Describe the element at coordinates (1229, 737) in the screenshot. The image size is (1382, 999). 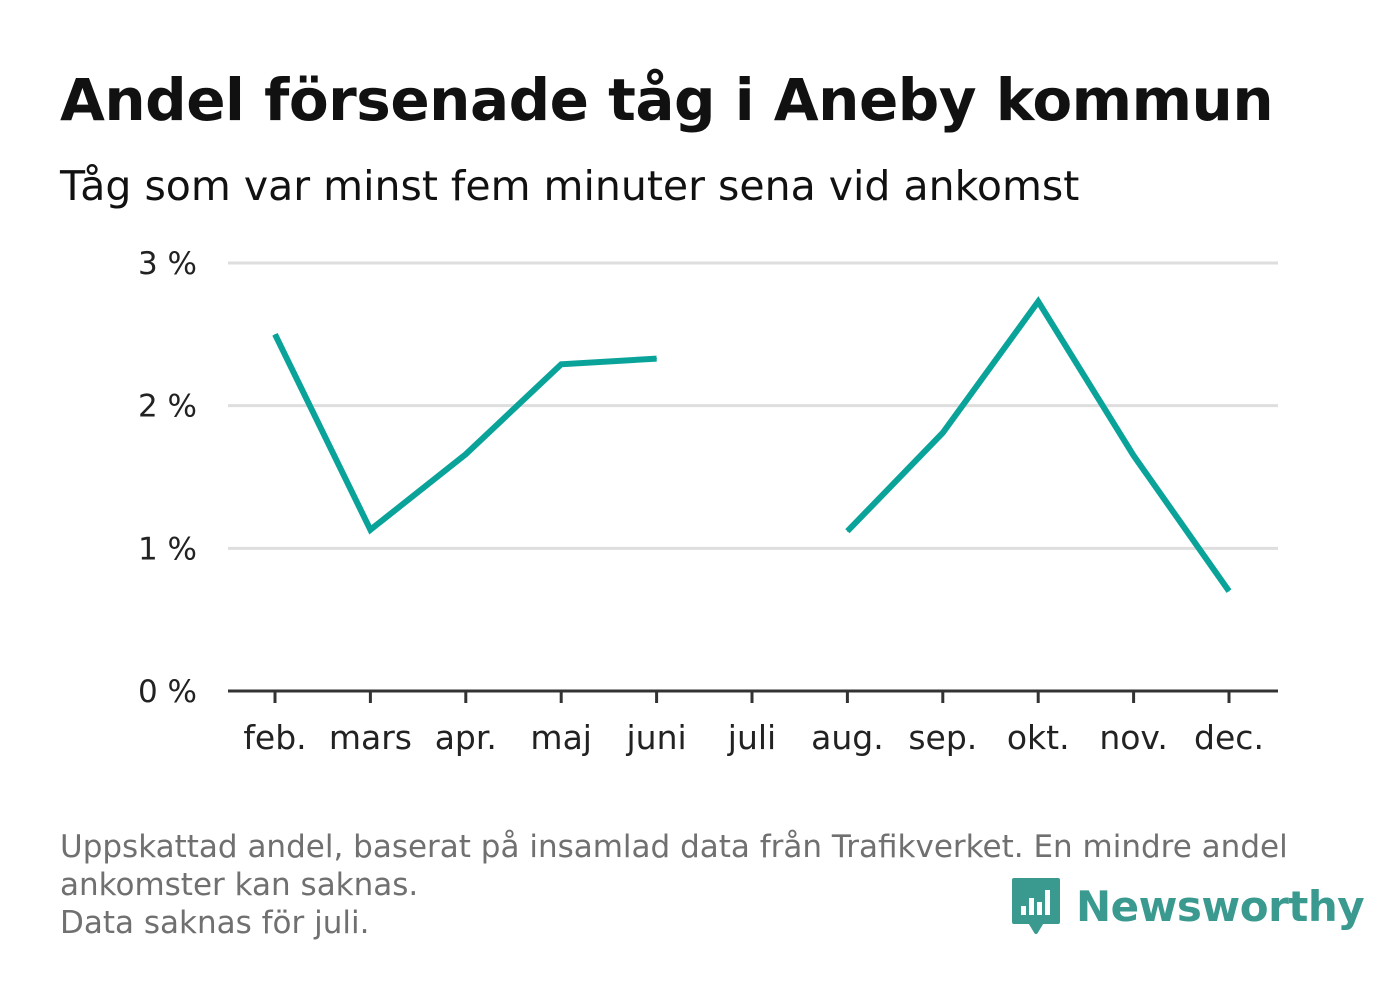
I see `x-tick-label-10: dec.` at that location.